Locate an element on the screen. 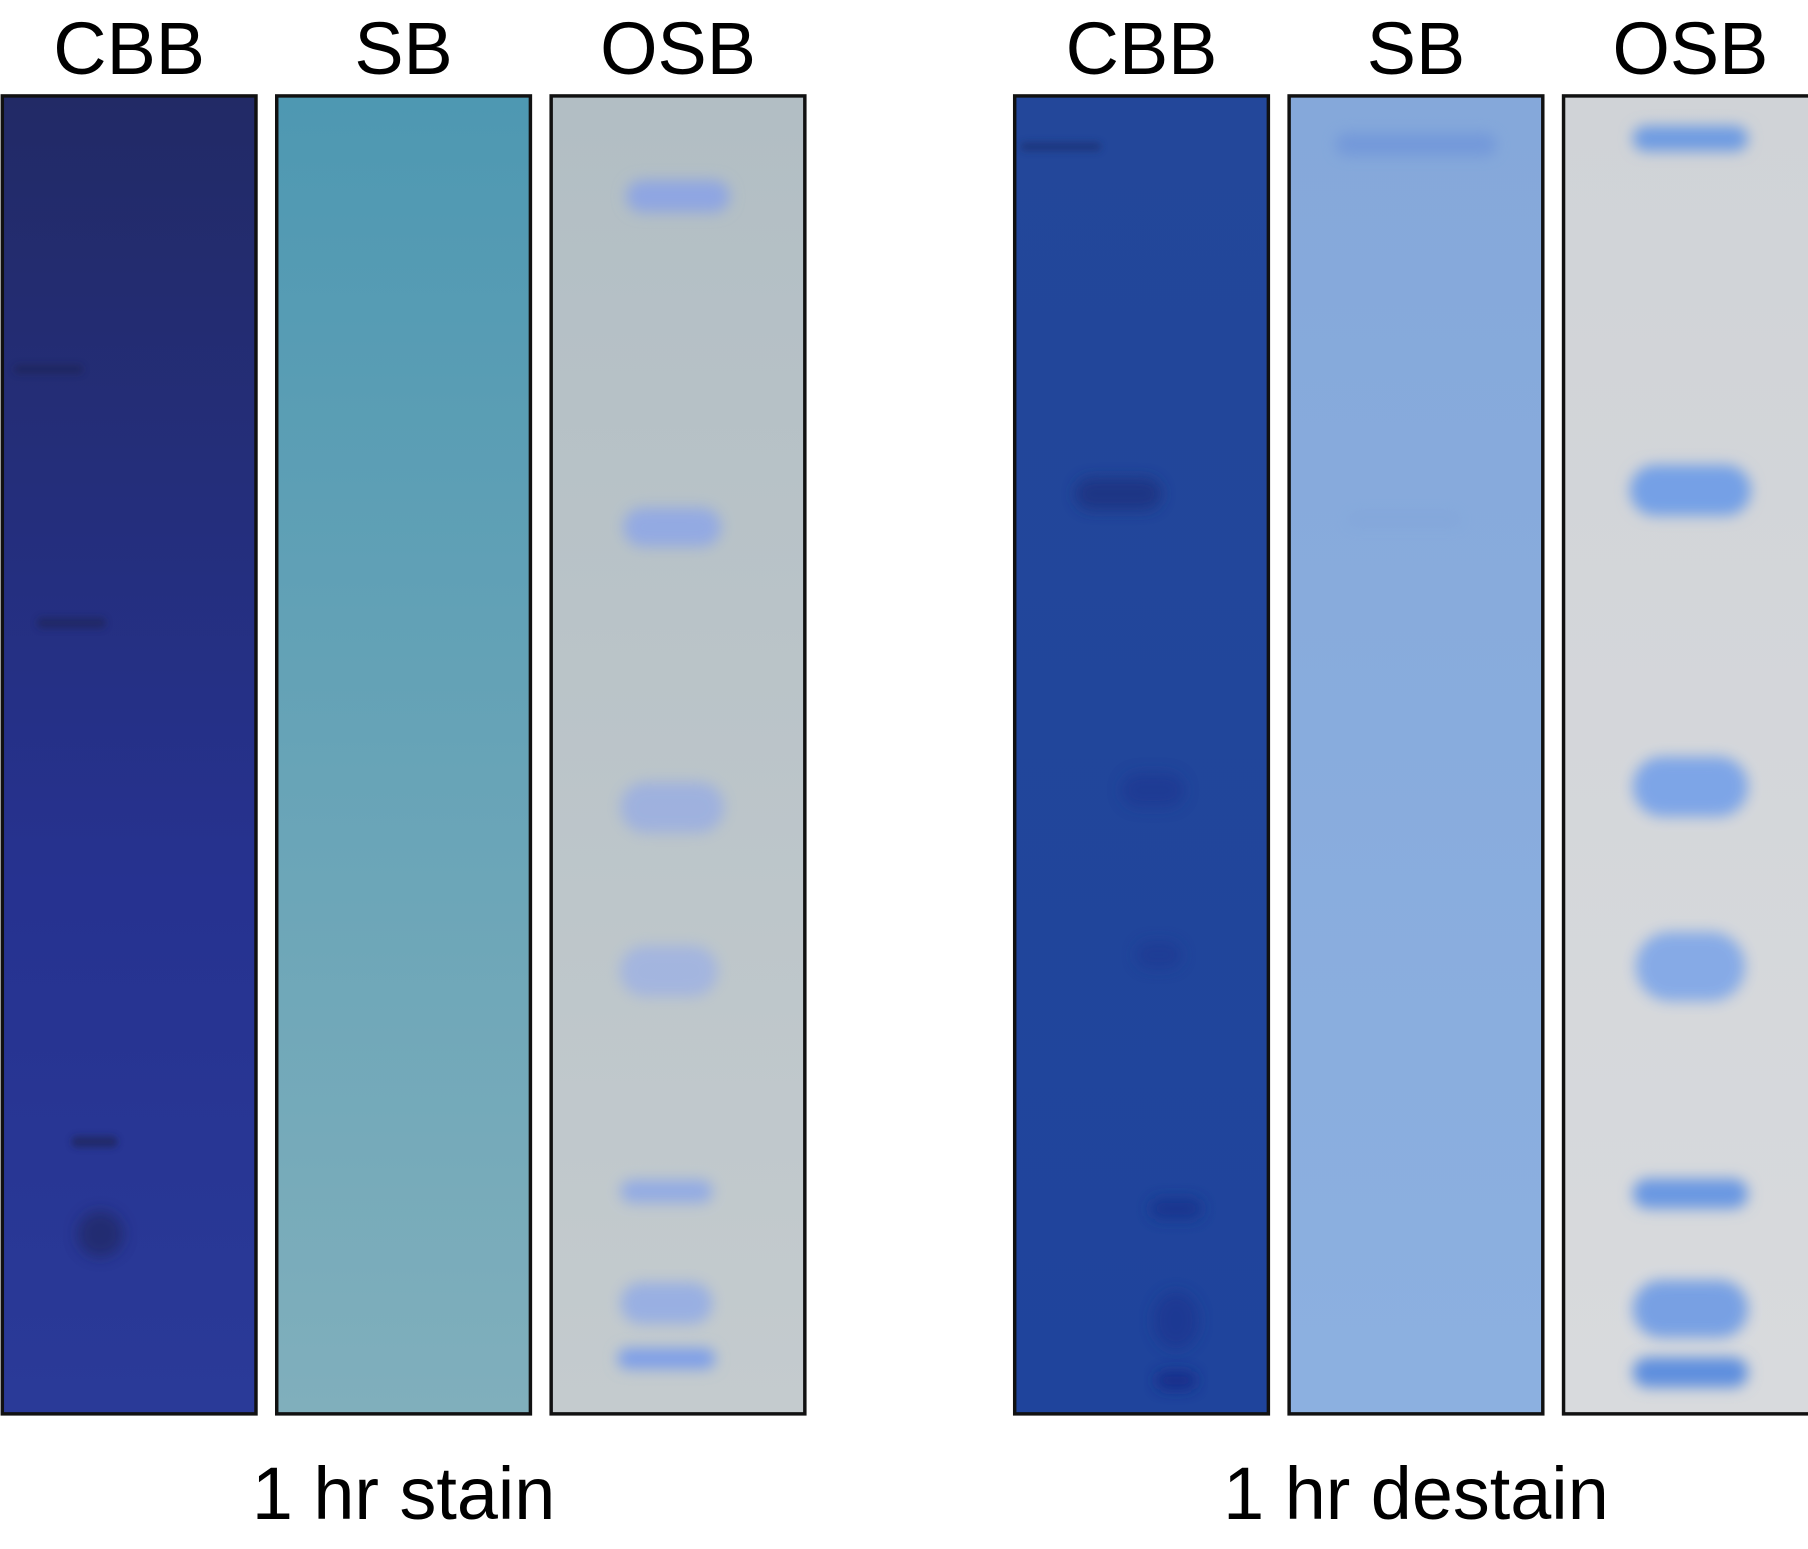 Image resolution: width=1808 pixels, height=1549 pixels. panel-caption: 1 hr stain is located at coordinates (403, 1493).